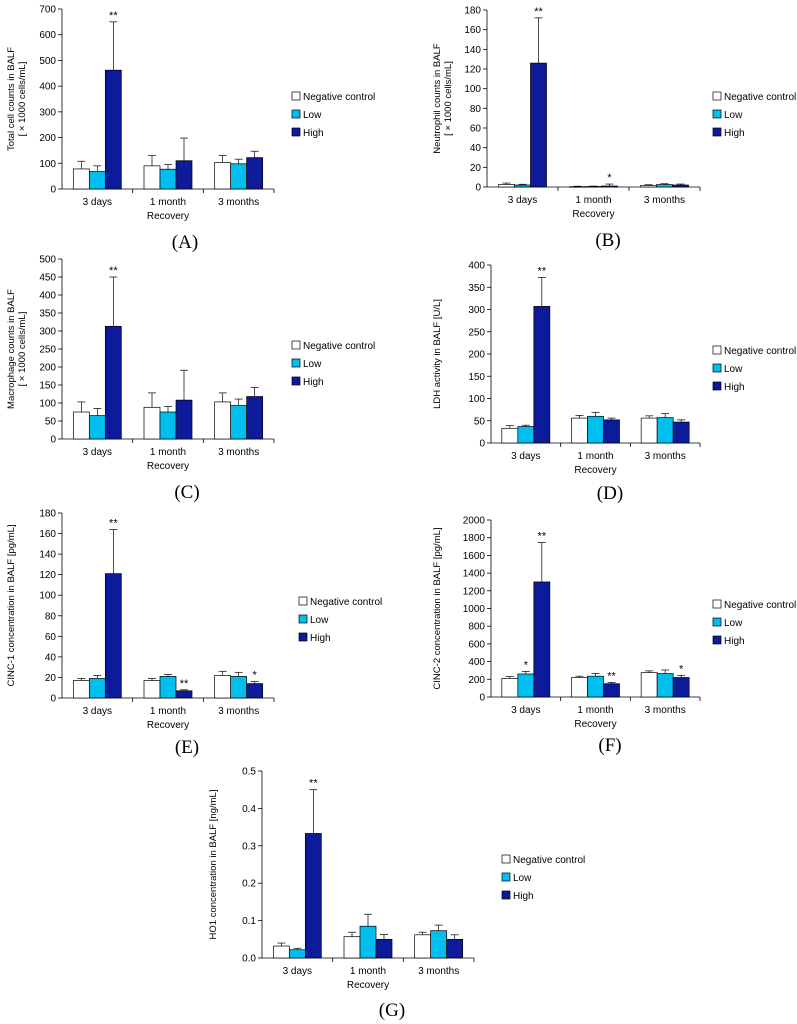  I want to click on y-tick-label: 120, so click(472, 70).